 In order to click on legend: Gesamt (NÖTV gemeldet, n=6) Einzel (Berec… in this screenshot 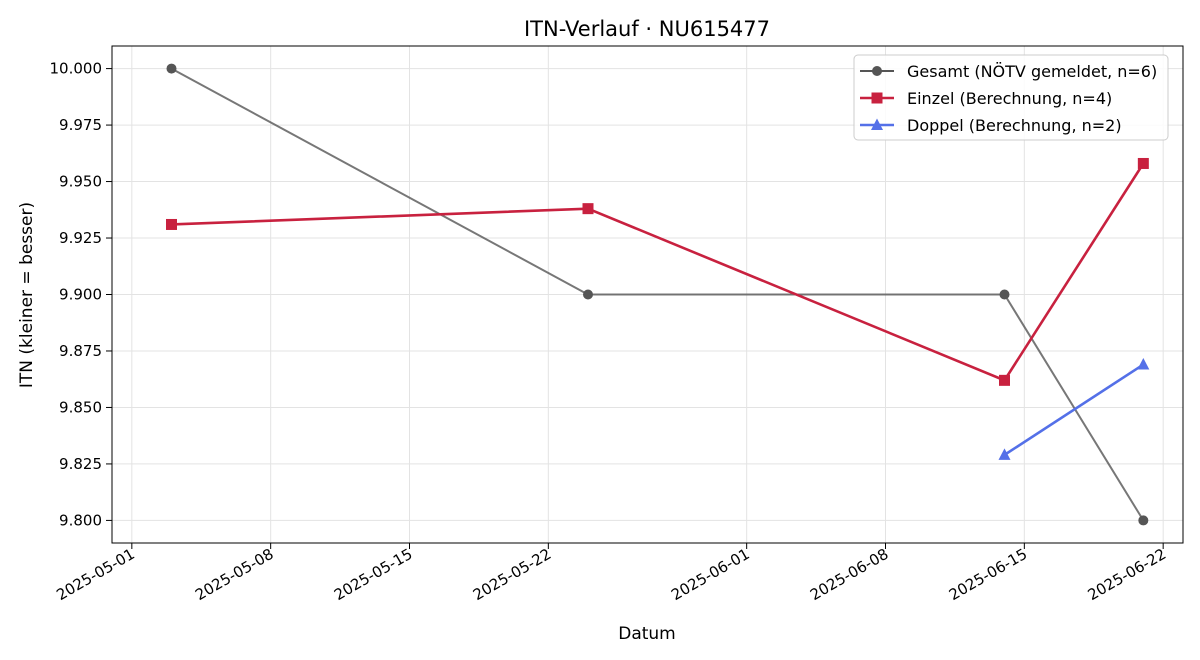, I will do `click(1011, 97)`.